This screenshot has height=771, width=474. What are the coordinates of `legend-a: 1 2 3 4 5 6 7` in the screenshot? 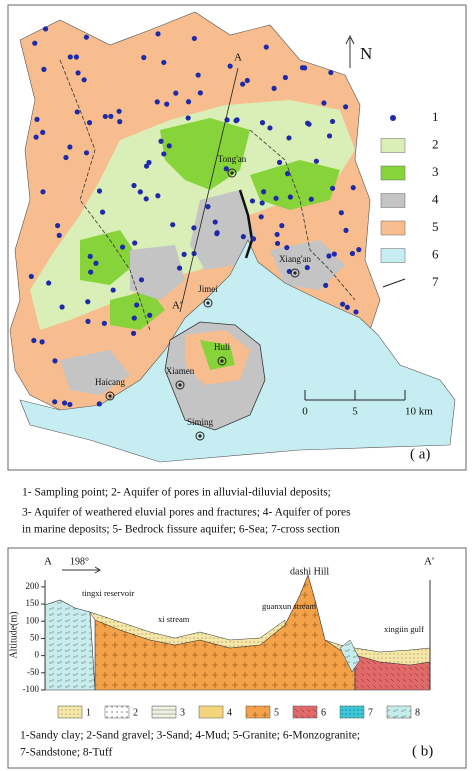 It's located at (409, 199).